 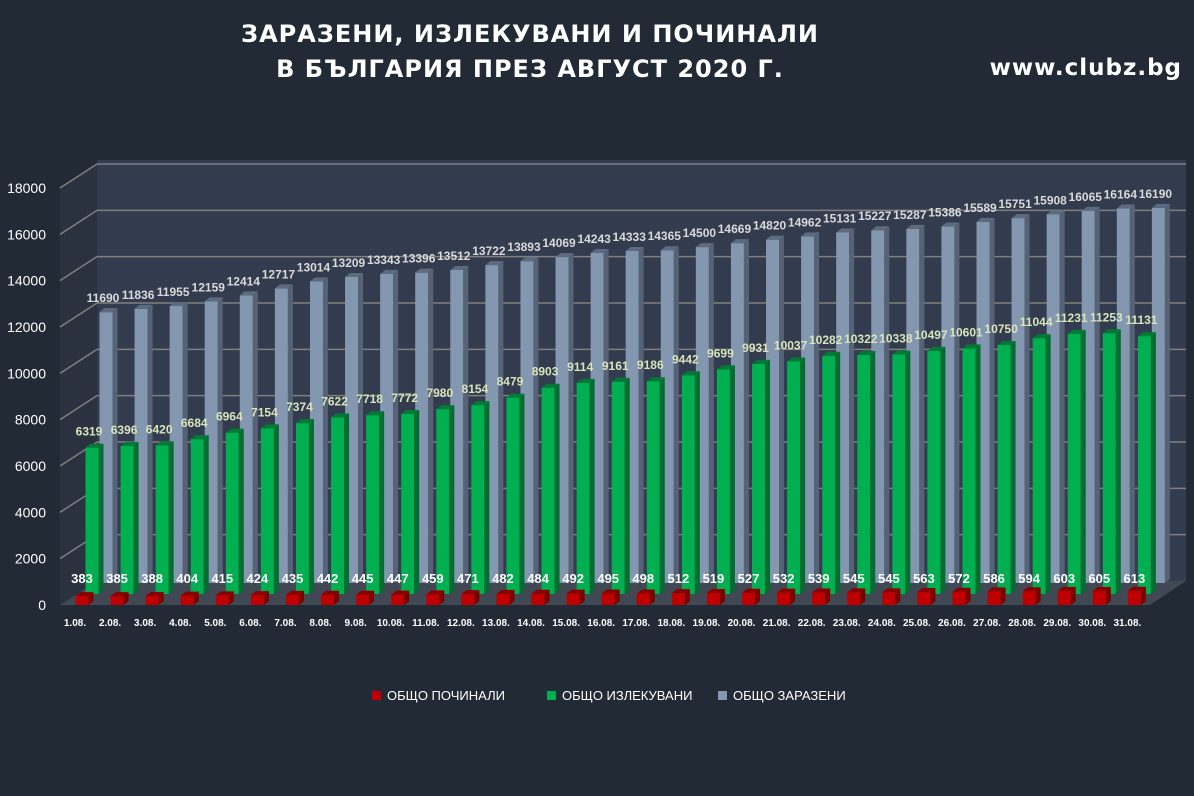 I want to click on data-label-2: 13209, so click(x=349, y=263).